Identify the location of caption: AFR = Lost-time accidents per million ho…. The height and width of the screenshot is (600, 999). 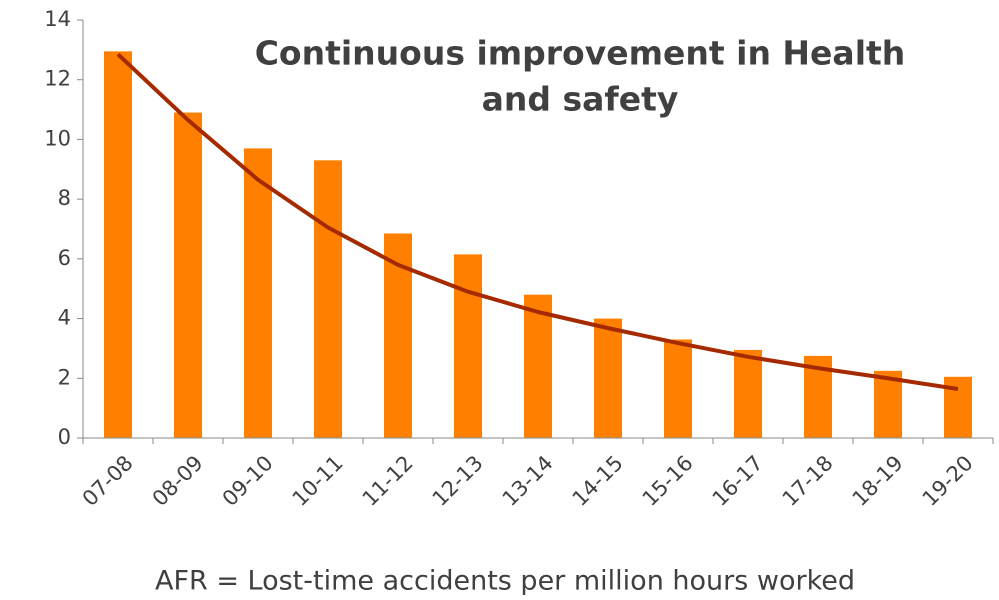
(505, 581).